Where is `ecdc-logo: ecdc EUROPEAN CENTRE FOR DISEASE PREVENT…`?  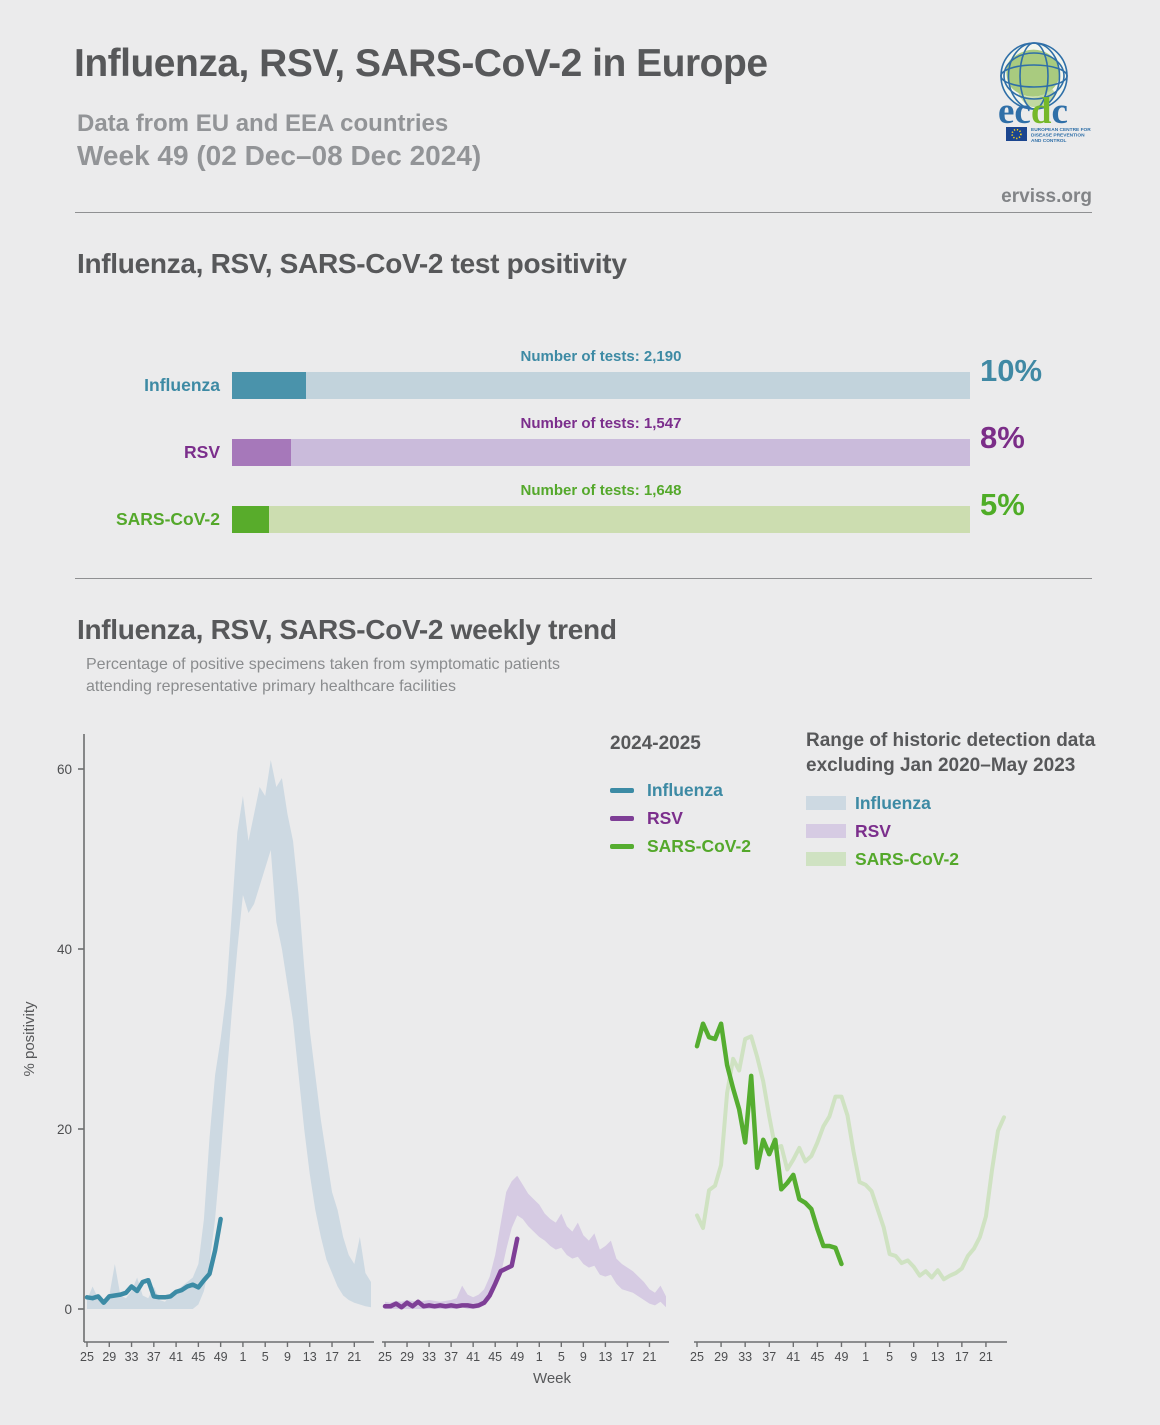
ecdc-logo: ecdc EUROPEAN CENTRE FOR DISEASE PREVENT… is located at coordinates (1044, 93).